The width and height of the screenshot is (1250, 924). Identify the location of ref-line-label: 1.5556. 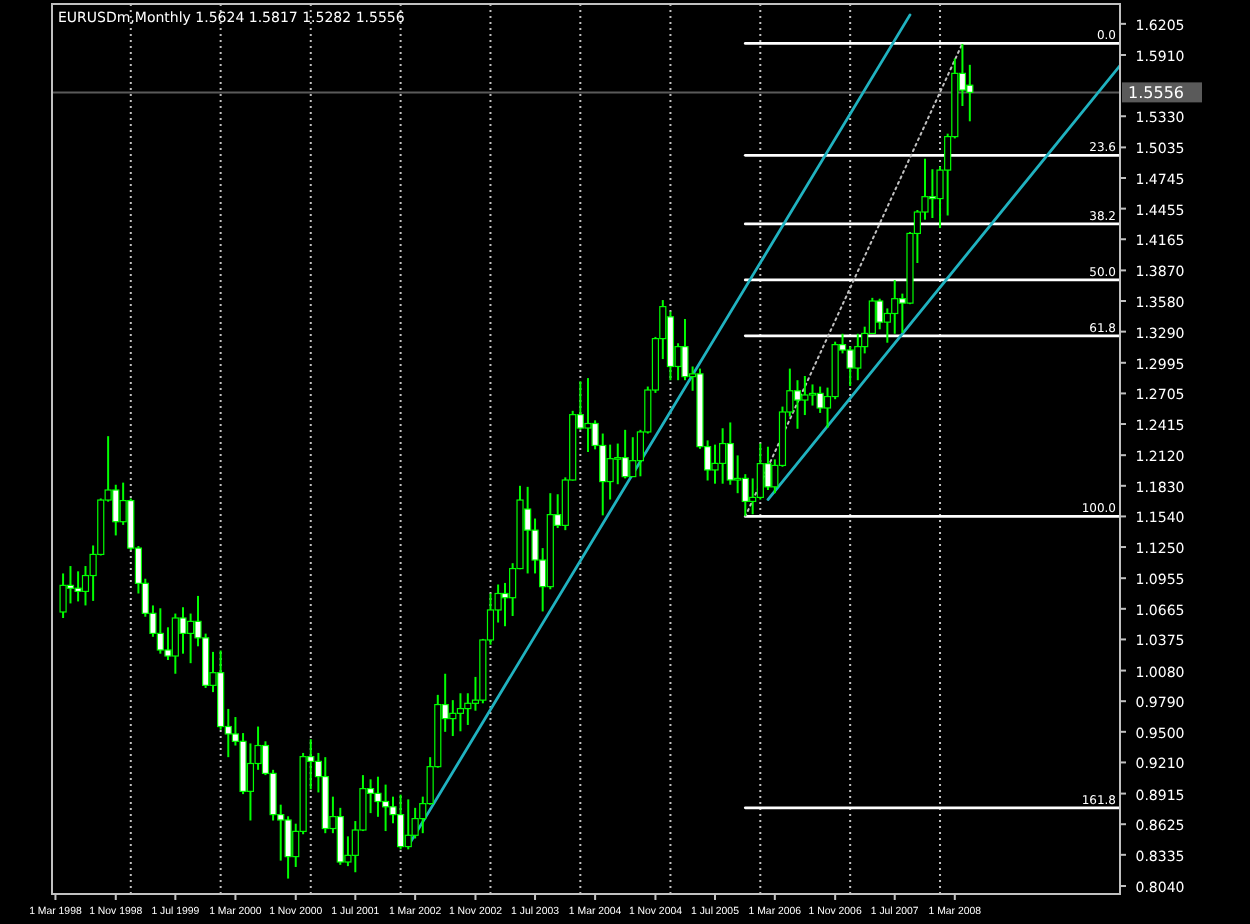
(1156, 93).